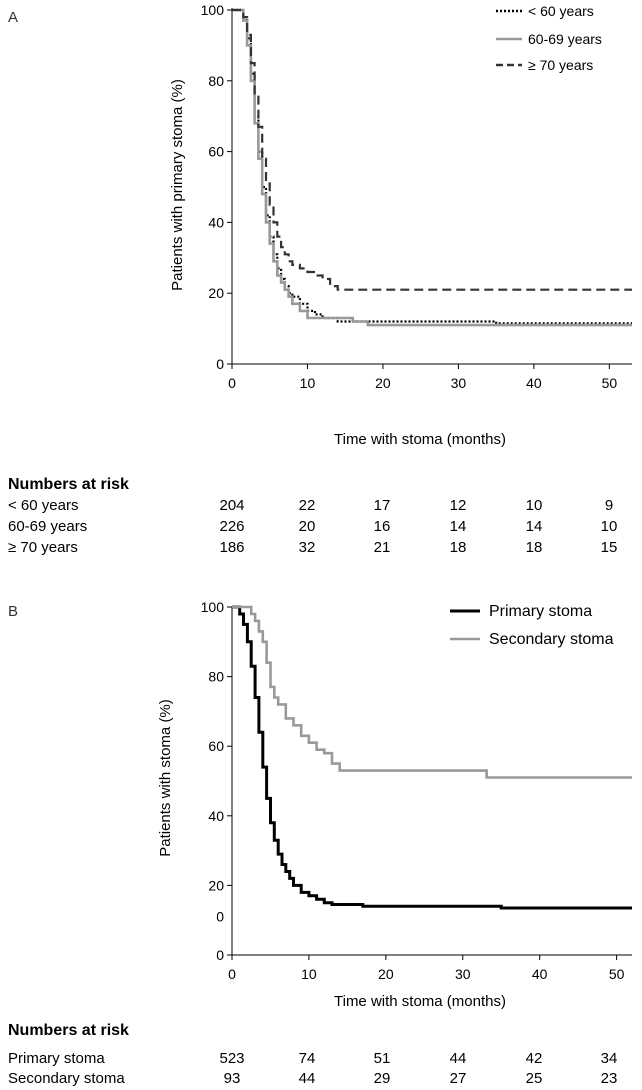  I want to click on risk-value: 22, so click(307, 505).